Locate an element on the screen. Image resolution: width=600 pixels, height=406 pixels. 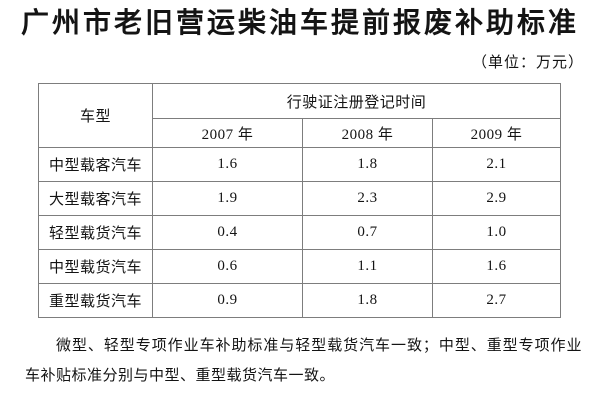
table-row: 轻型载货汽车 0.4 0.7 1.0 is located at coordinates (300, 232).